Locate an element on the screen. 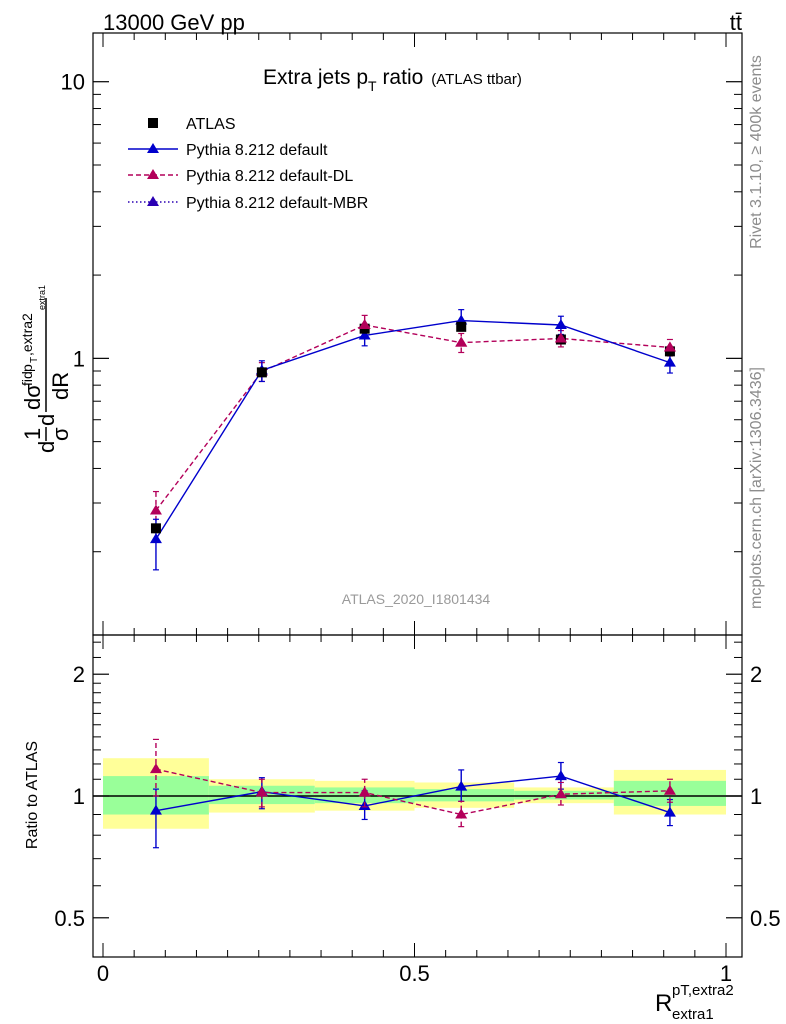 The height and width of the screenshot is (1024, 786). svg-text: dσ is located at coordinates (32, 397).